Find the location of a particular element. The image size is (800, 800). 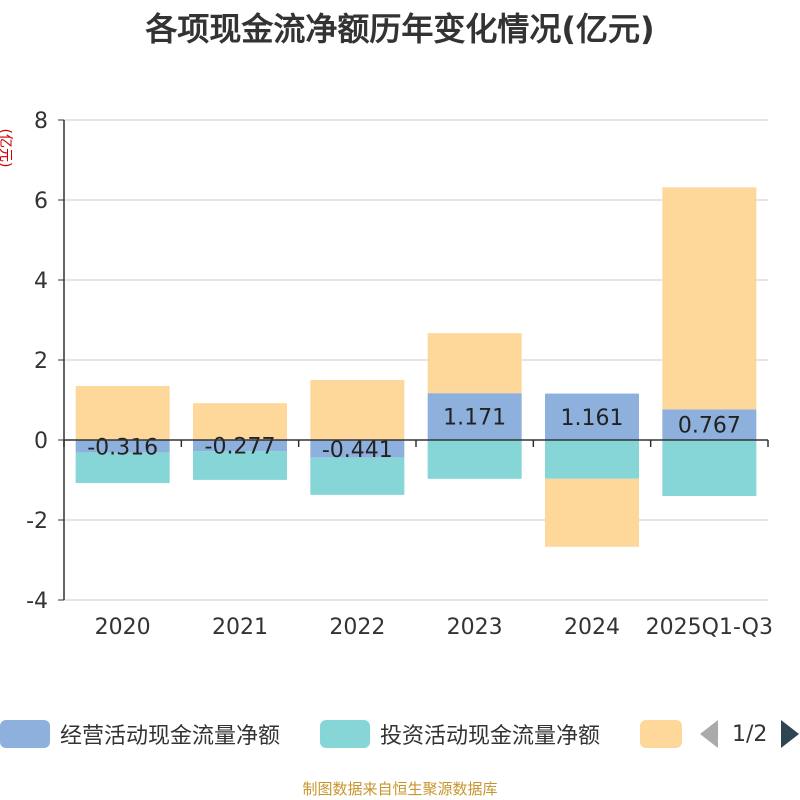

y-tick-label: 6 is located at coordinates (41, 201).